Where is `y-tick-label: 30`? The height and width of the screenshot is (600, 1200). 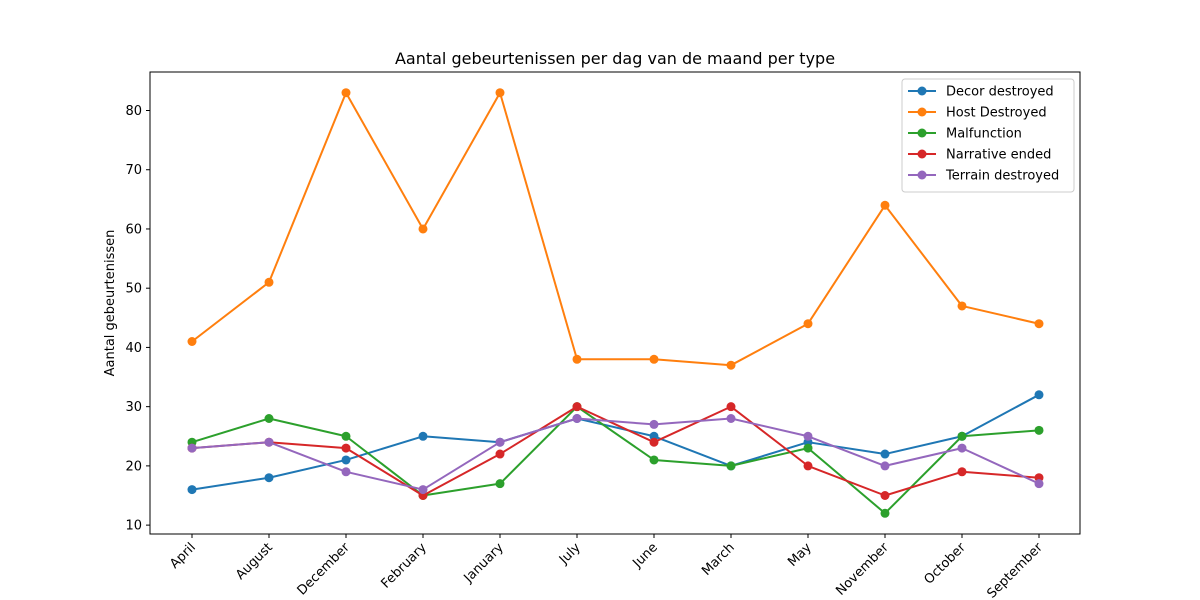
y-tick-label: 30 is located at coordinates (133, 407).